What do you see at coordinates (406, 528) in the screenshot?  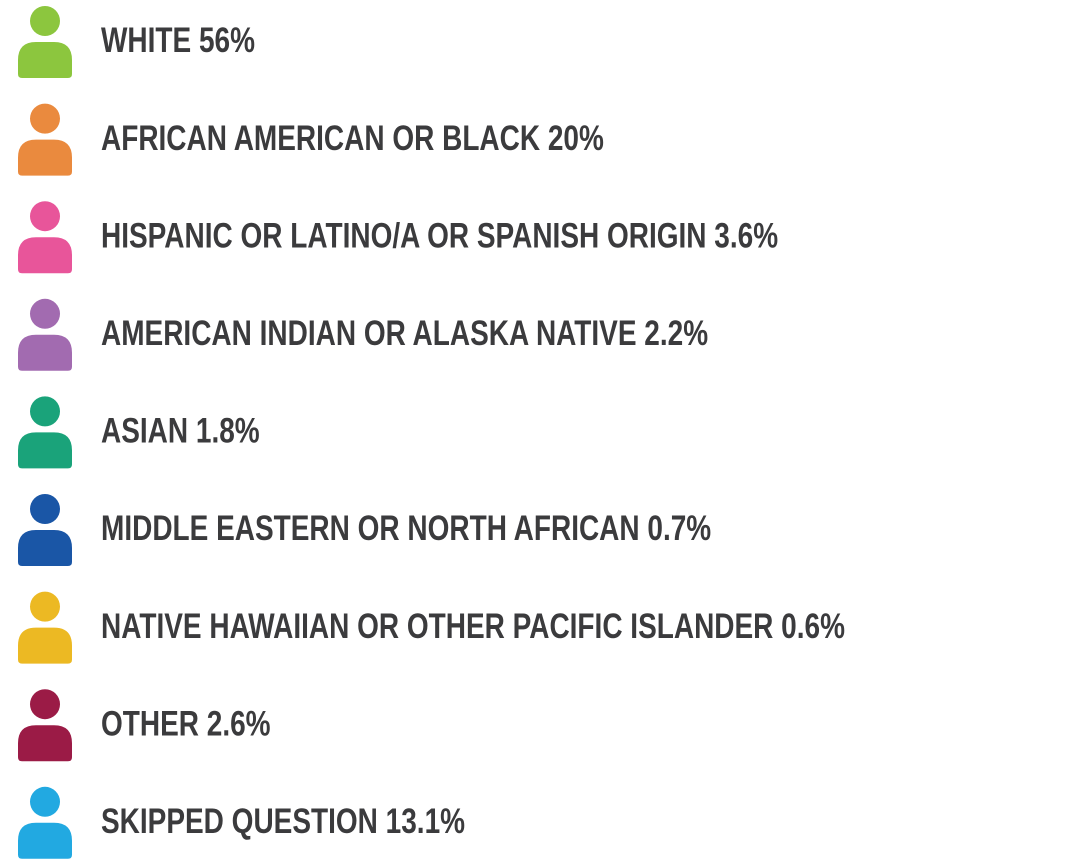 I see `item-label: MIDDLE EASTERN OR NORTH AFRICAN 0.7%` at bounding box center [406, 528].